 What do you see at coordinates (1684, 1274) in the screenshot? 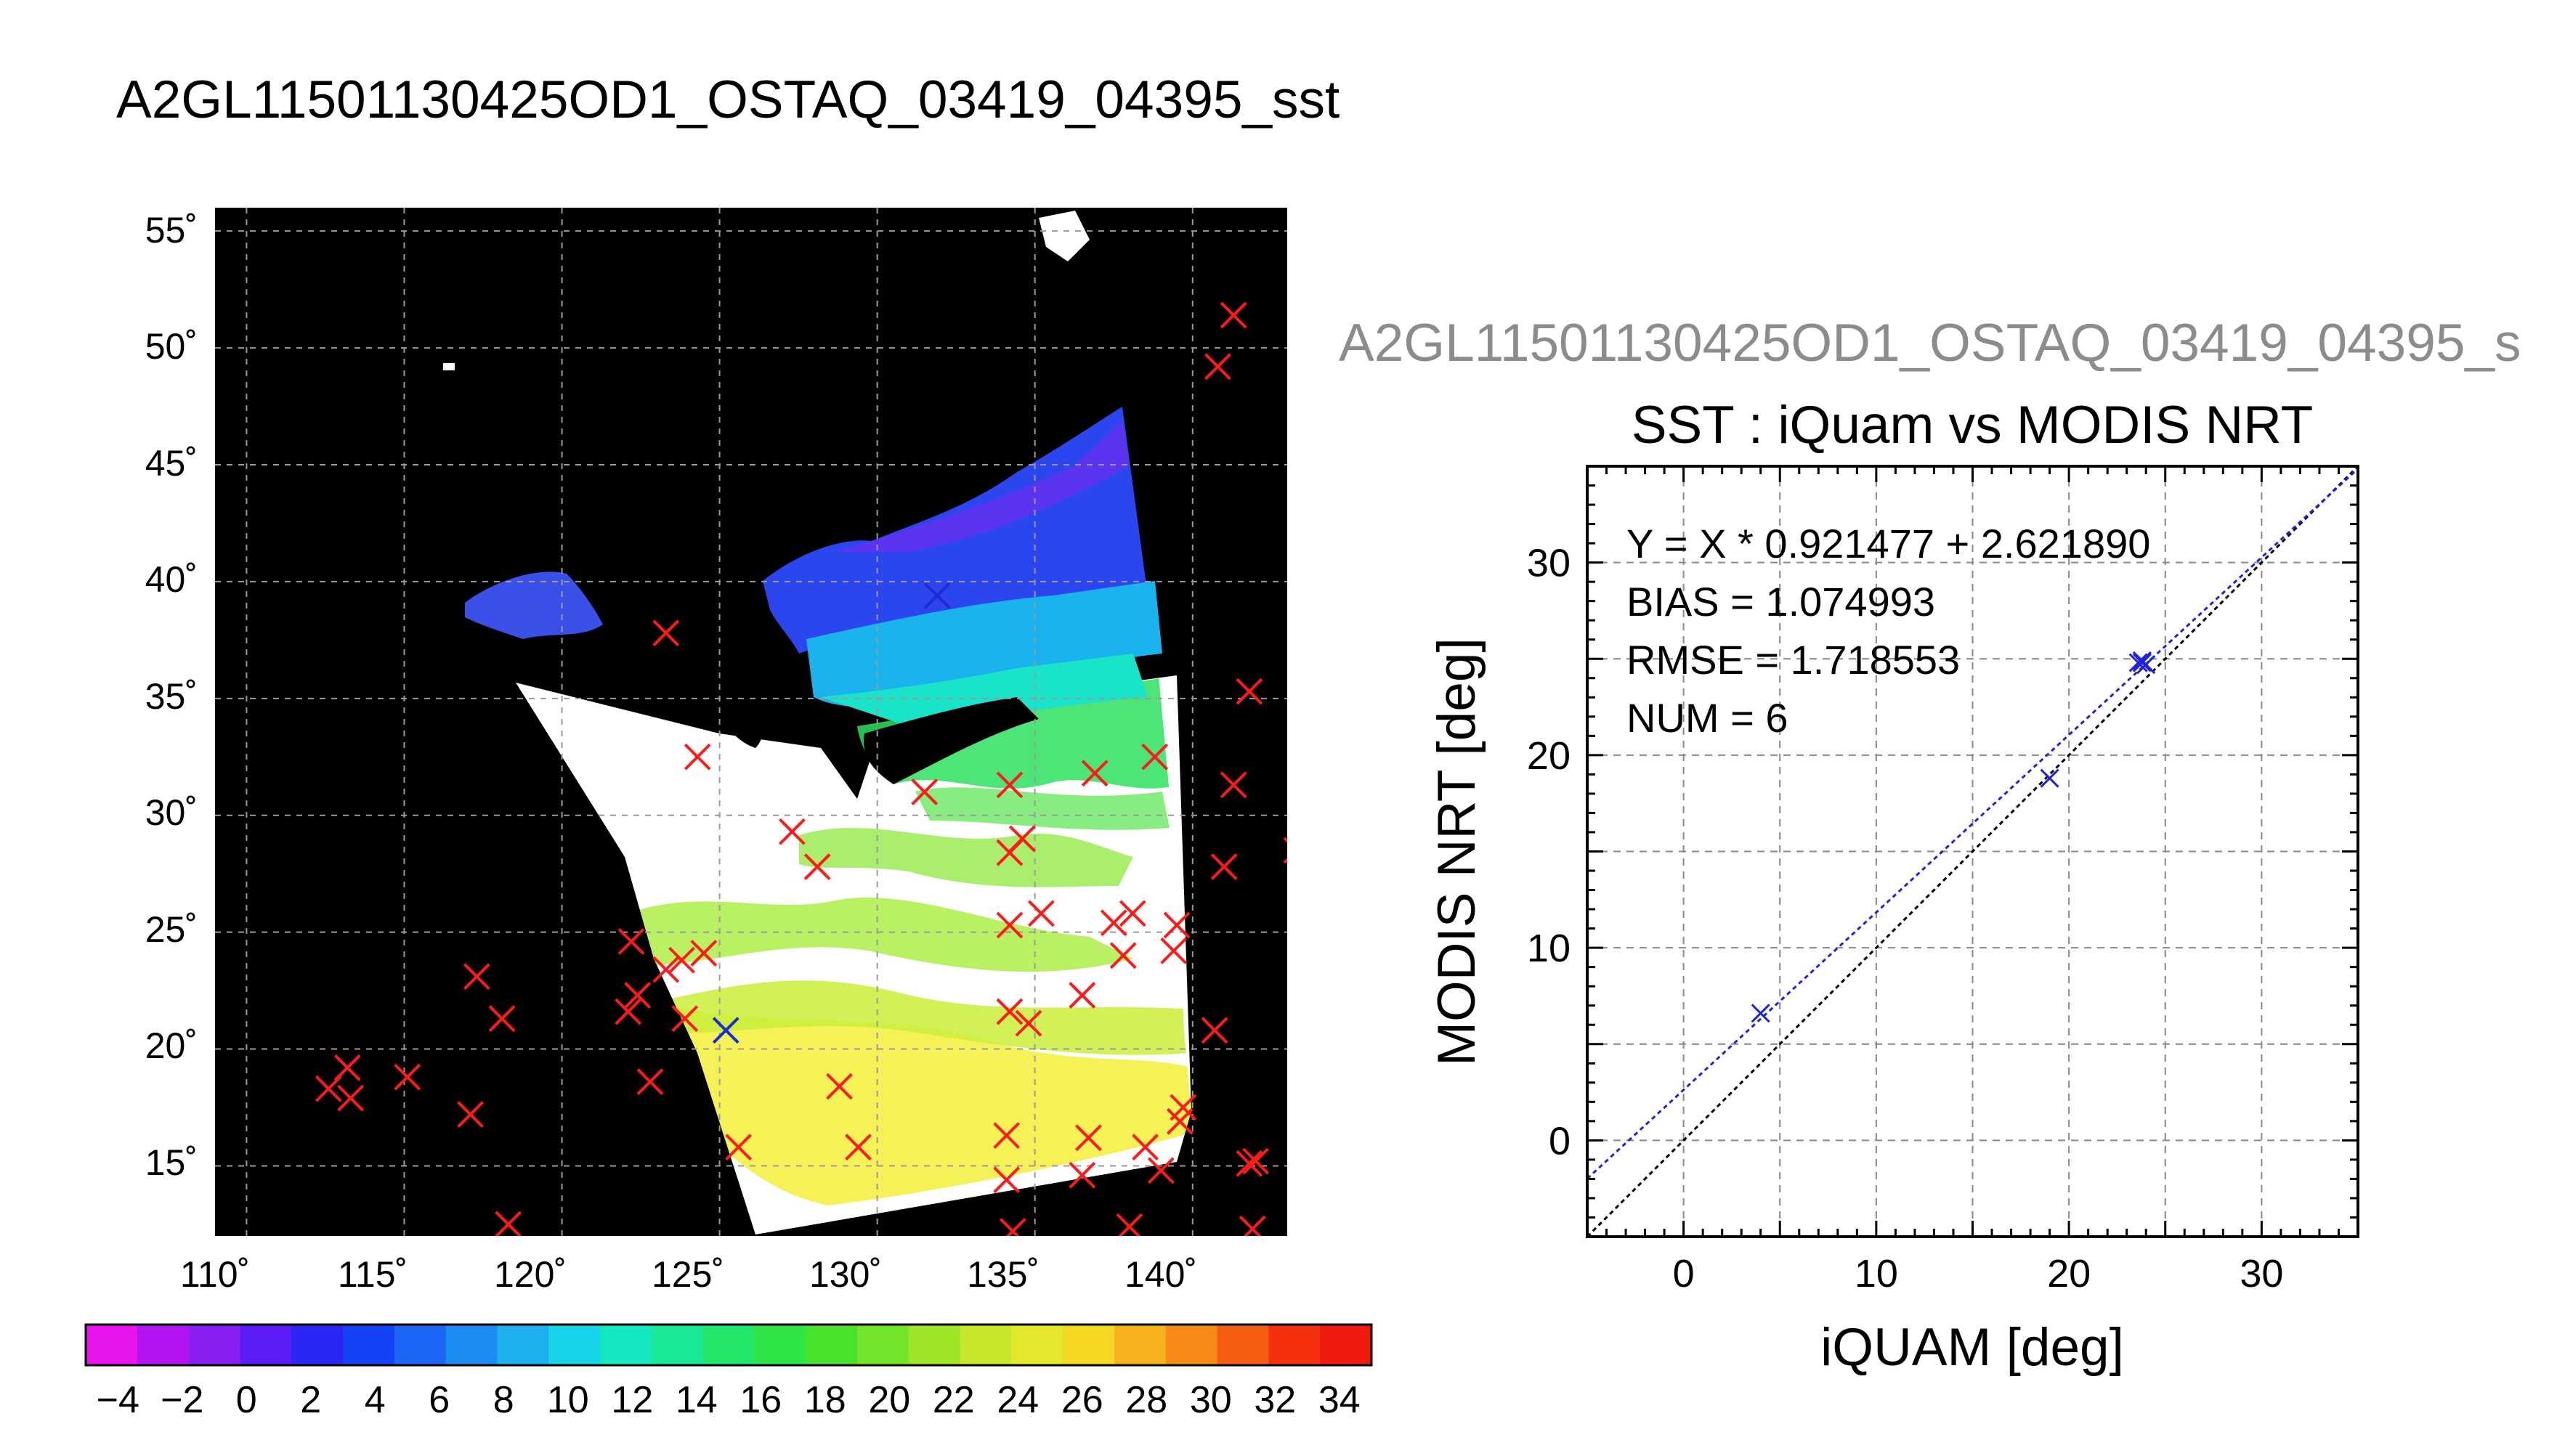
I see `x-tick-label: 0` at bounding box center [1684, 1274].